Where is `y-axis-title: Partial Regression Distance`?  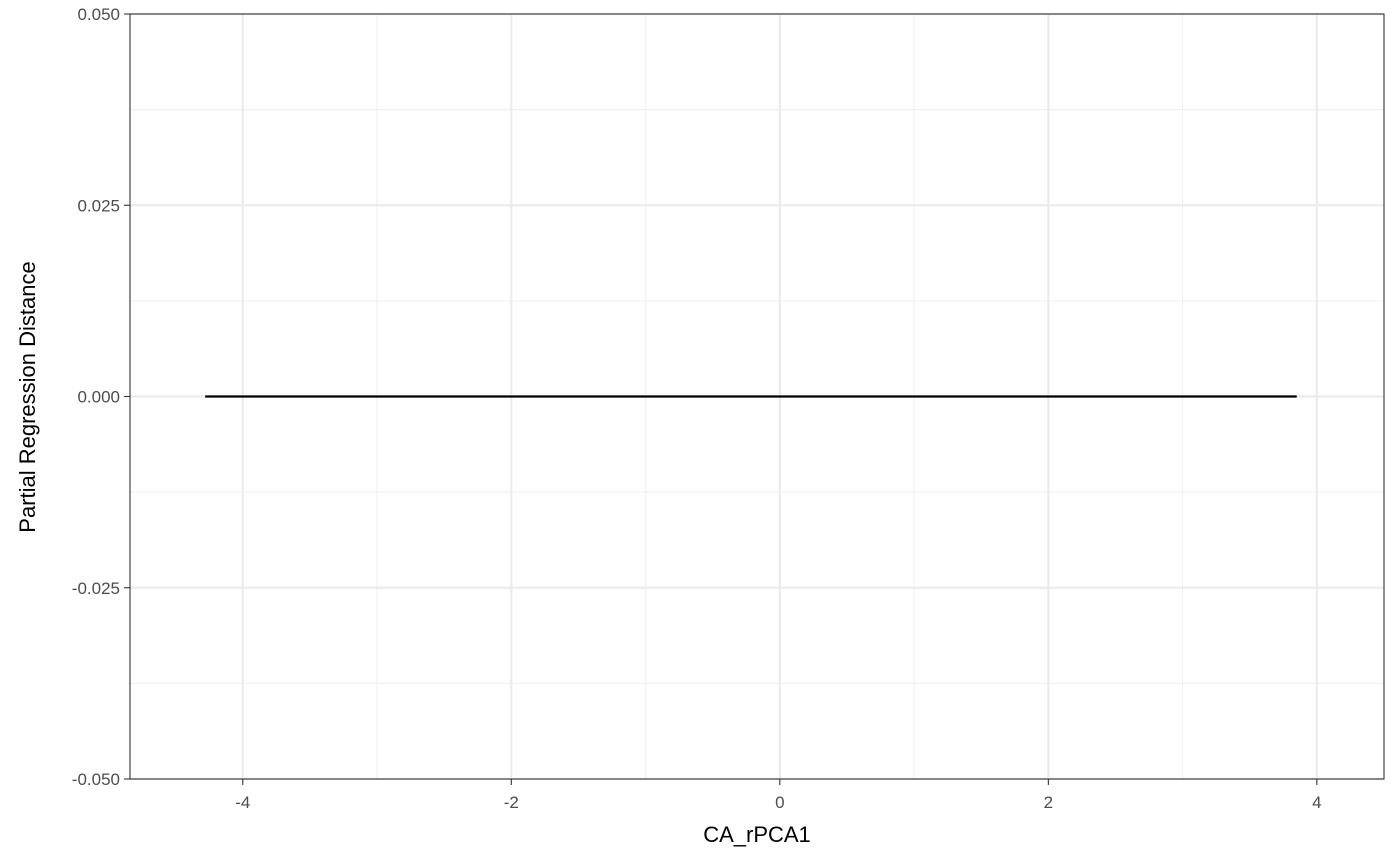
y-axis-title: Partial Regression Distance is located at coordinates (27, 396).